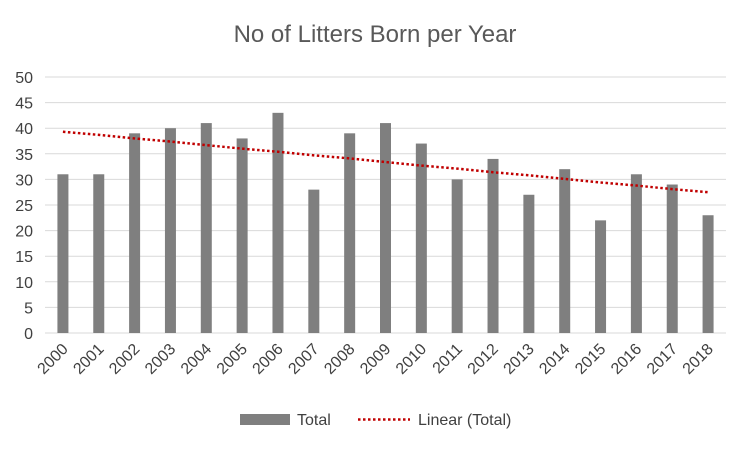  What do you see at coordinates (170, 230) in the screenshot?
I see `bar-2003` at bounding box center [170, 230].